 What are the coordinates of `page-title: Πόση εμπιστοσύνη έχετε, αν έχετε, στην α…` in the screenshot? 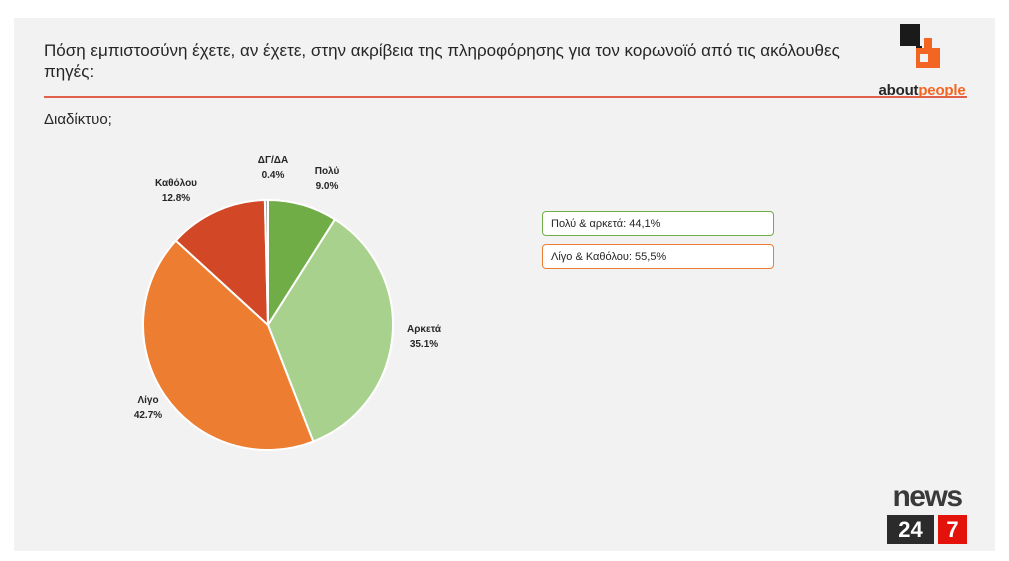 It's located at (442, 61).